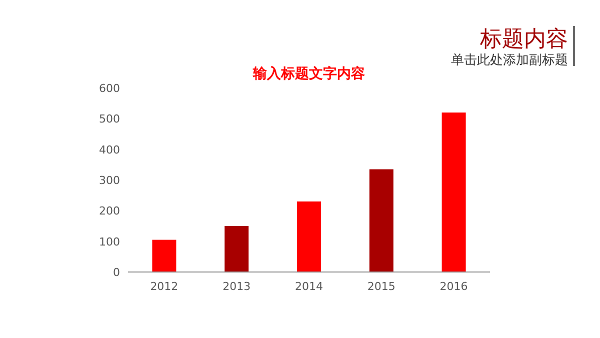  Describe the element at coordinates (109, 241) in the screenshot. I see `y-tick-label: 100` at that location.